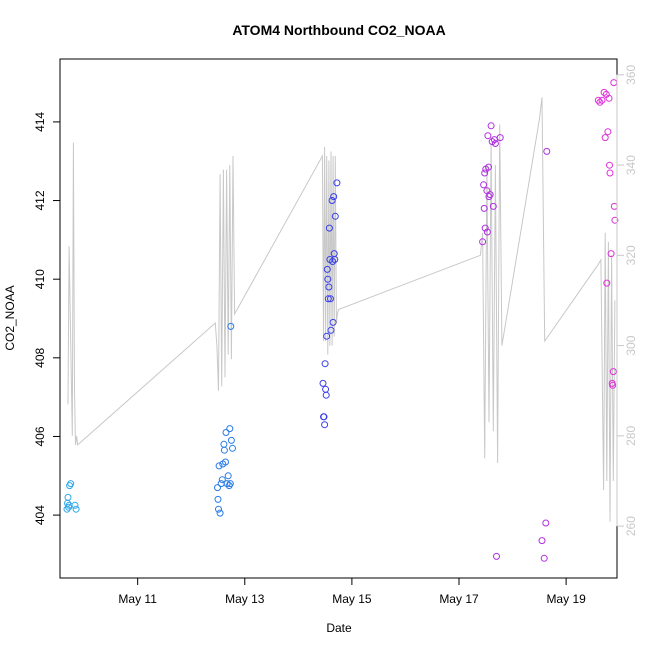 Image resolution: width=650 pixels, height=650 pixels. I want to click on y2-axis: 260 280 300 320 340 360, so click(627, 300).